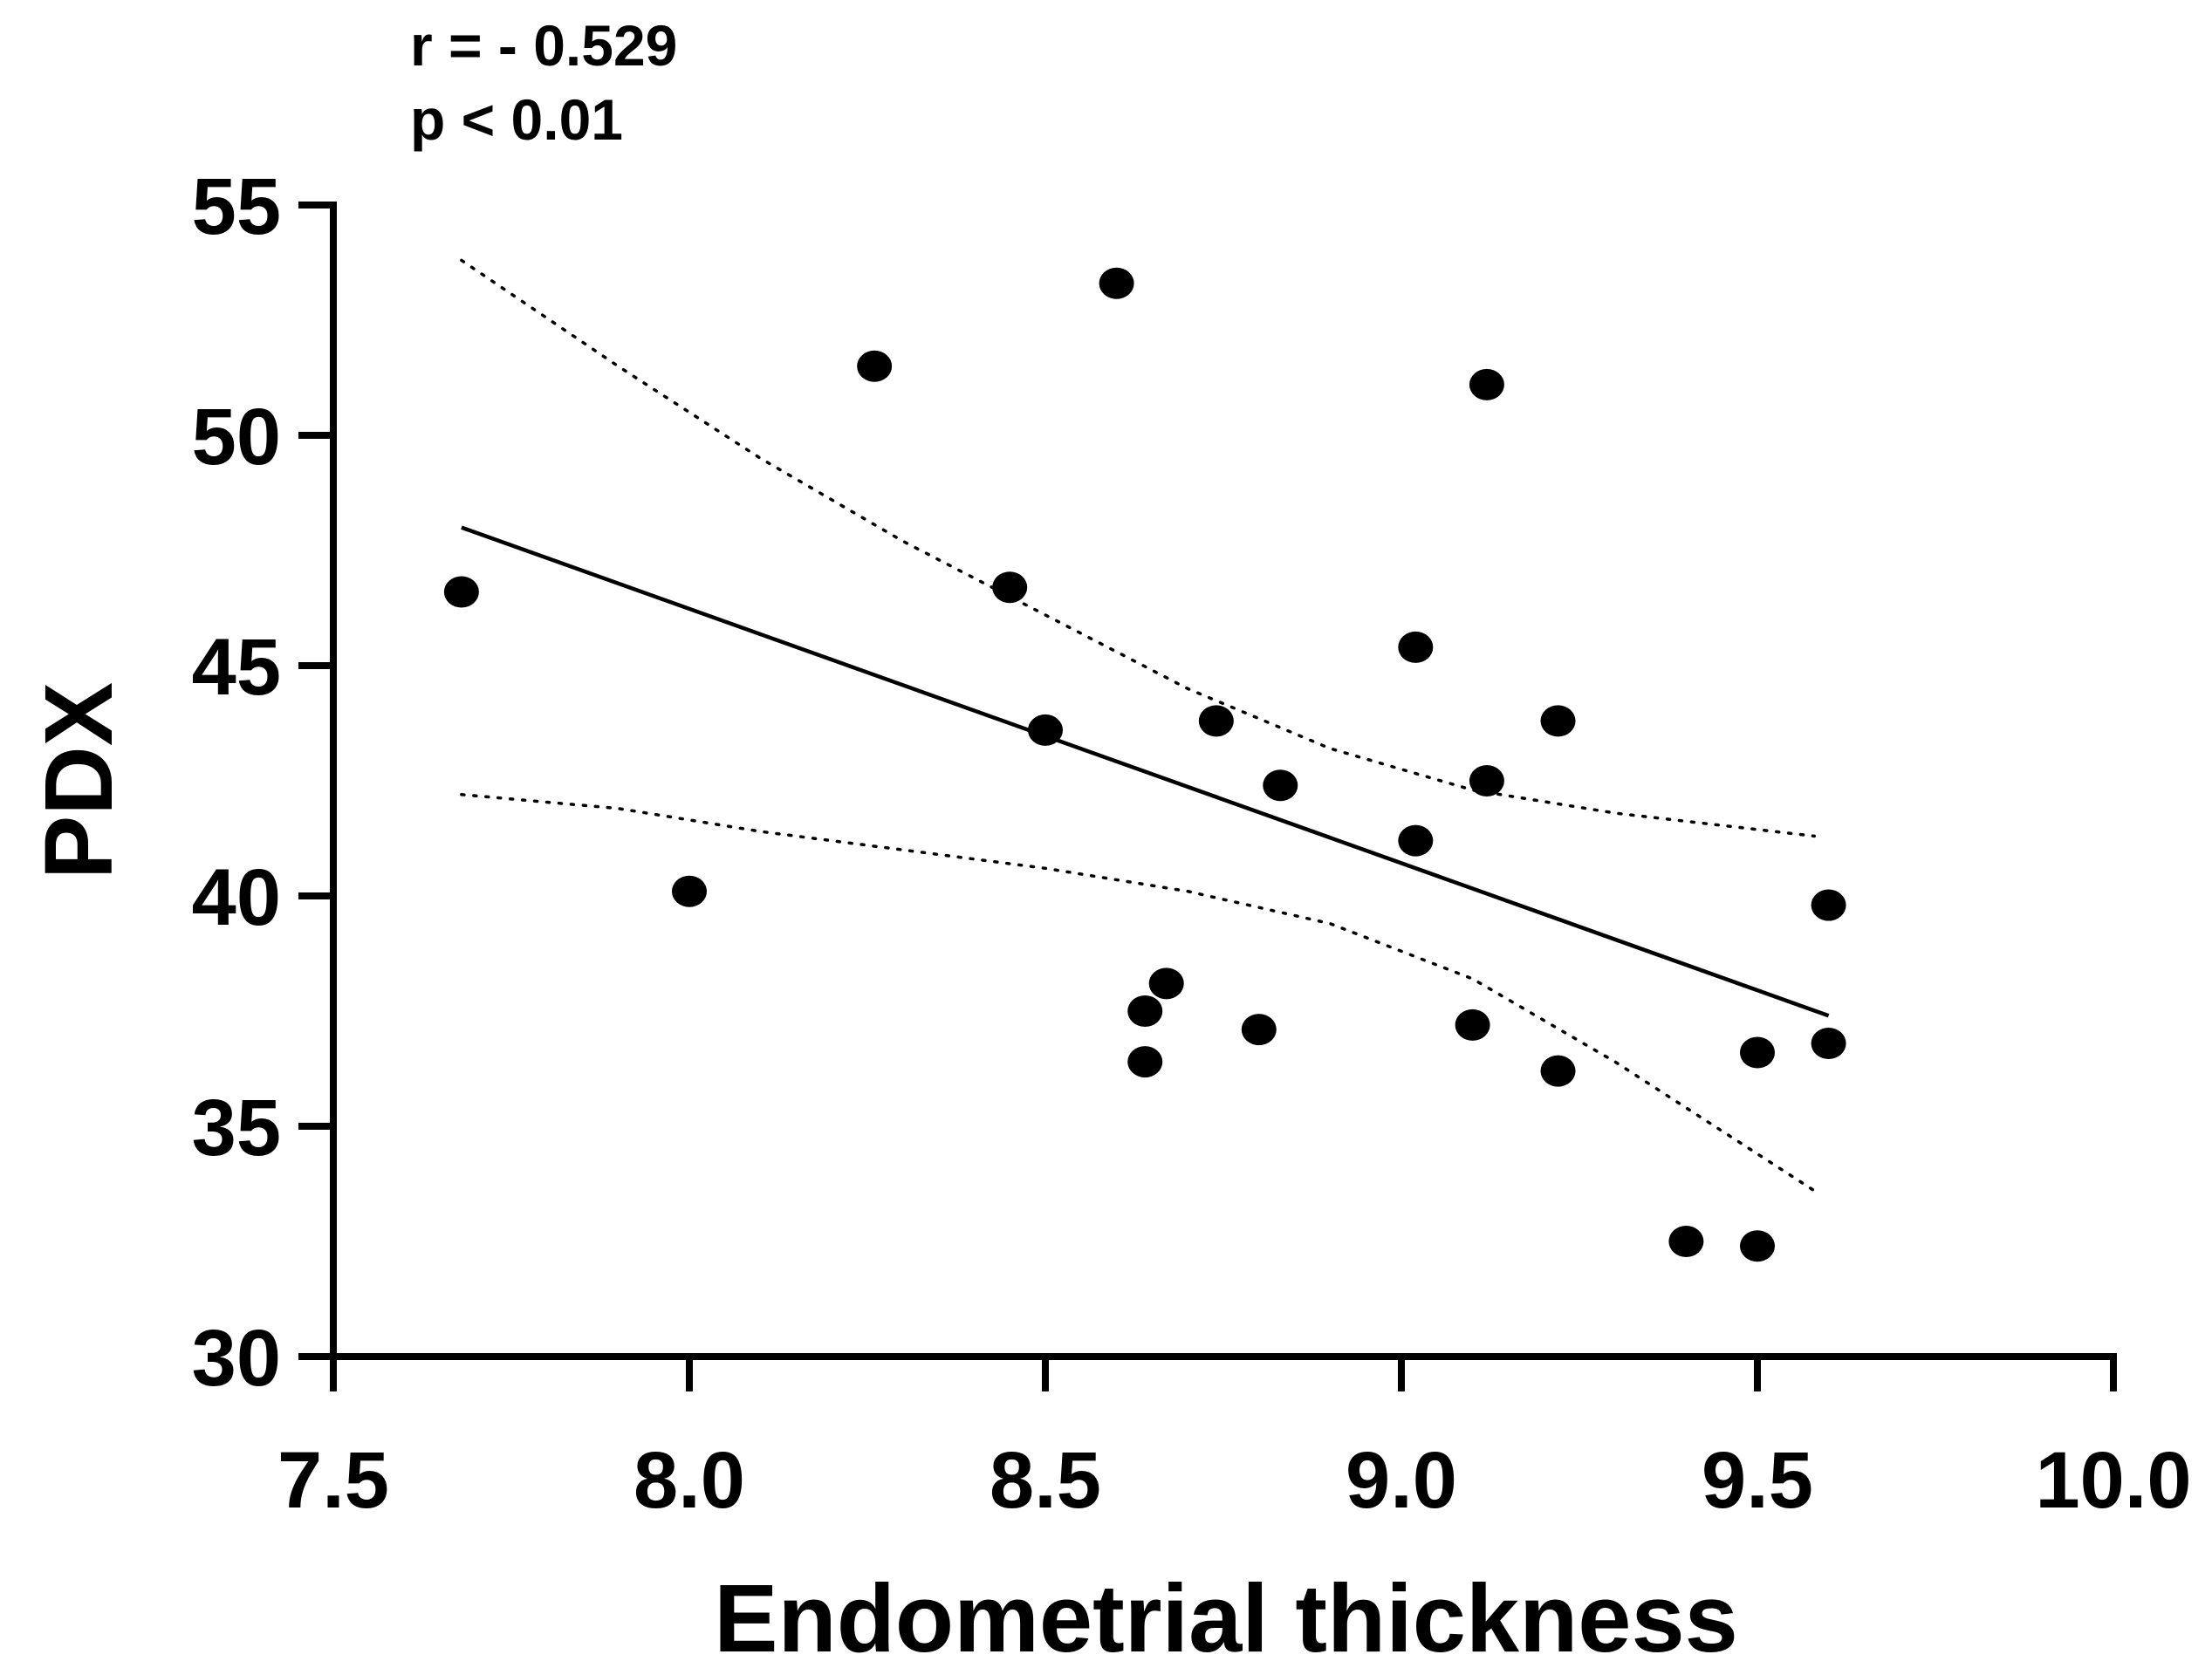  I want to click on x-tick-label: 8.0, so click(689, 1481).